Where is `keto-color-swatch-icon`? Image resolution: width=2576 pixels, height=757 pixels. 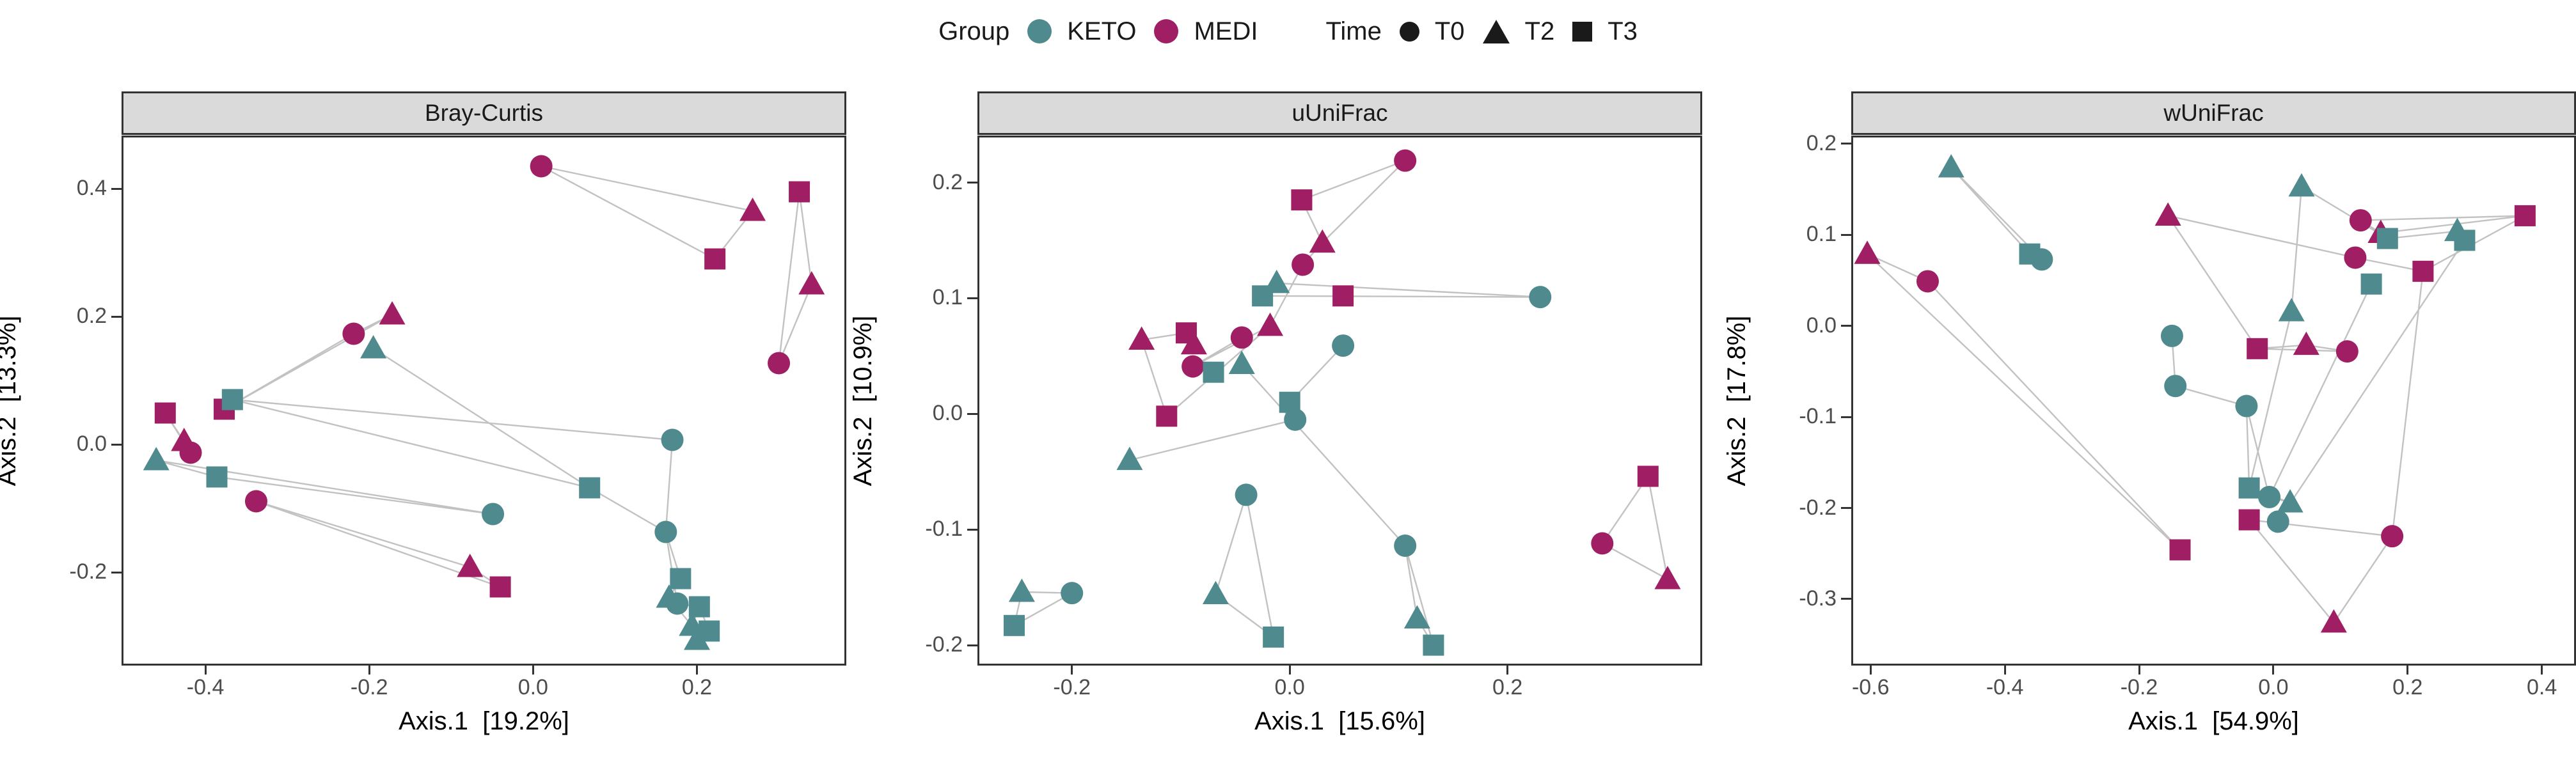 keto-color-swatch-icon is located at coordinates (1039, 31).